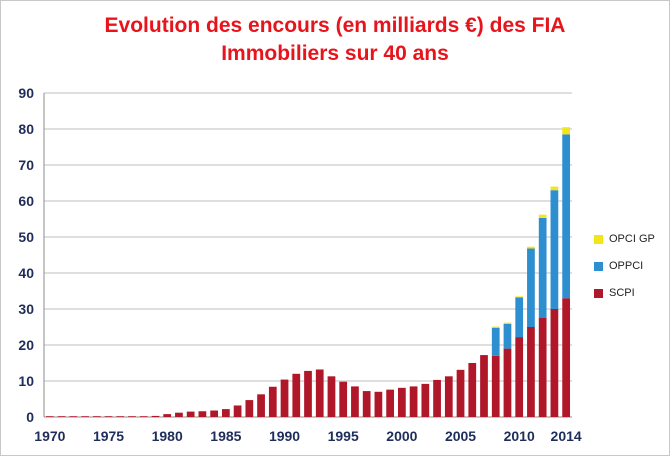 The width and height of the screenshot is (670, 456). Describe the element at coordinates (622, 293) in the screenshot. I see `legend-label: SCPI` at that location.